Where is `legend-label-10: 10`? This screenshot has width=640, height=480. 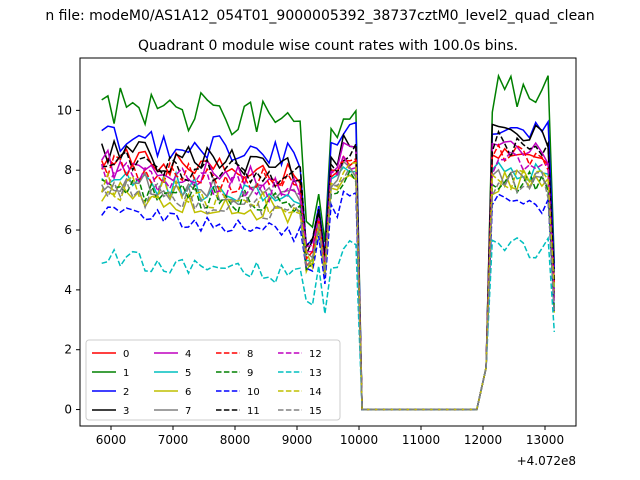 legend-label-10: 10 is located at coordinates (253, 392).